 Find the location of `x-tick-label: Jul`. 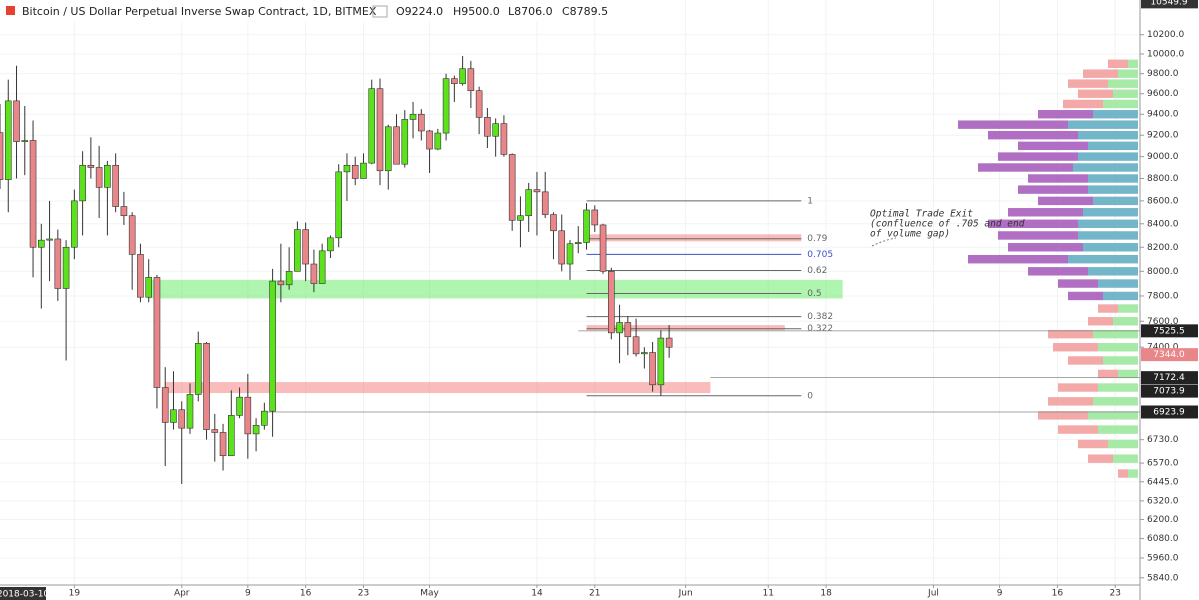

x-tick-label: Jul is located at coordinates (933, 594).